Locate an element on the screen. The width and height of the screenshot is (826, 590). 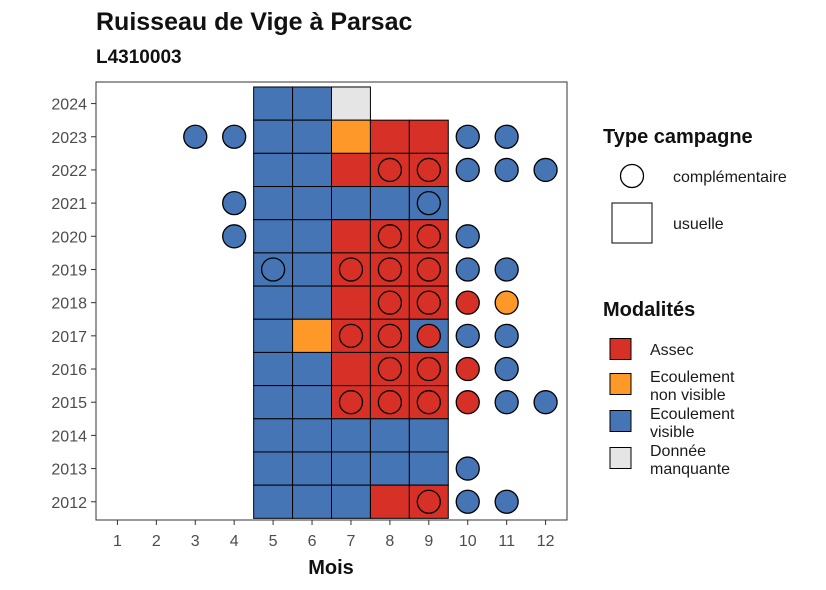
y-tick-label-2017: 2017 is located at coordinates (69, 337).